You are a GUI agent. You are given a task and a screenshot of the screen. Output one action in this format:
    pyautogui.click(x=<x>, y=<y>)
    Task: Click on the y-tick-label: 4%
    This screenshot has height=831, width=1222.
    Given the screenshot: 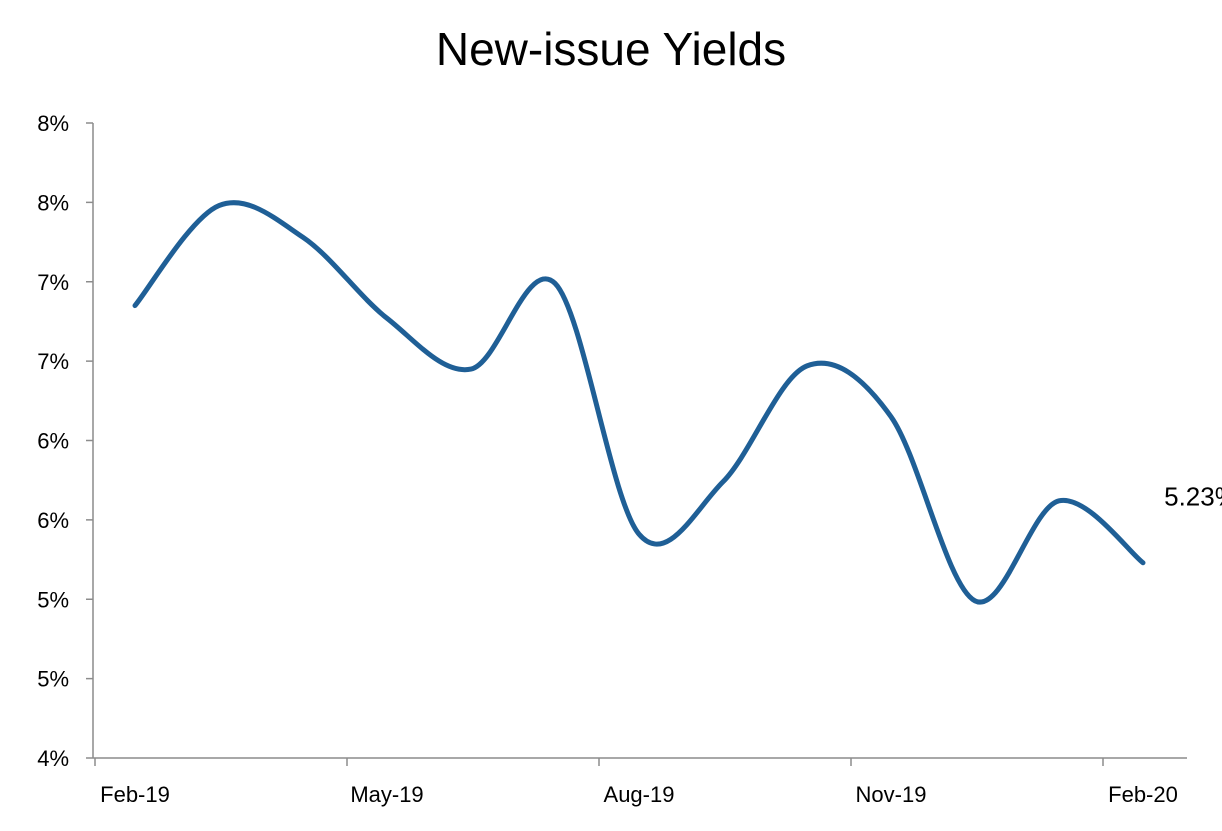 What is the action you would take?
    pyautogui.click(x=53, y=758)
    